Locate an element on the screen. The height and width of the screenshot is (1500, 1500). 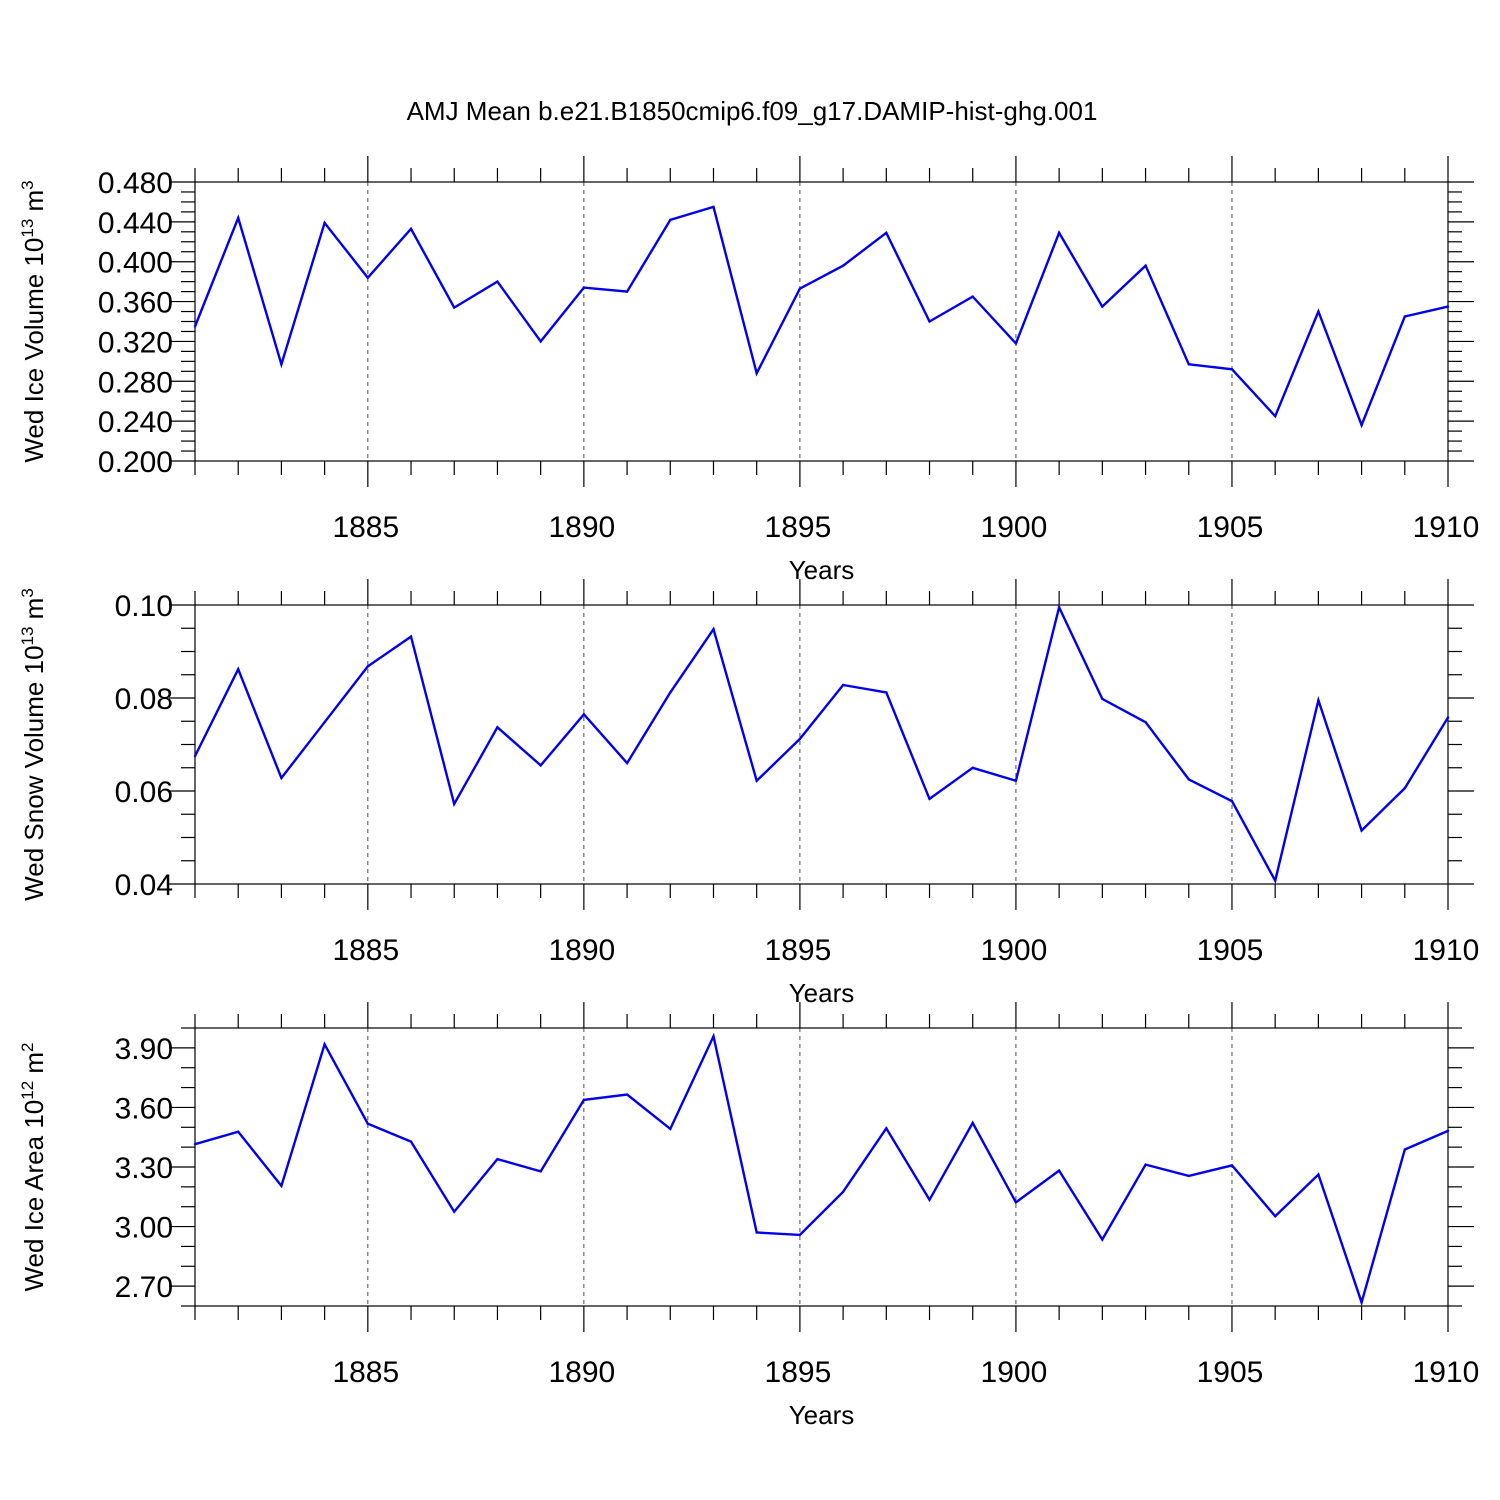
y-axis-label-ylabel-main: Wed Ice Area 10 is located at coordinates (34, 1196).